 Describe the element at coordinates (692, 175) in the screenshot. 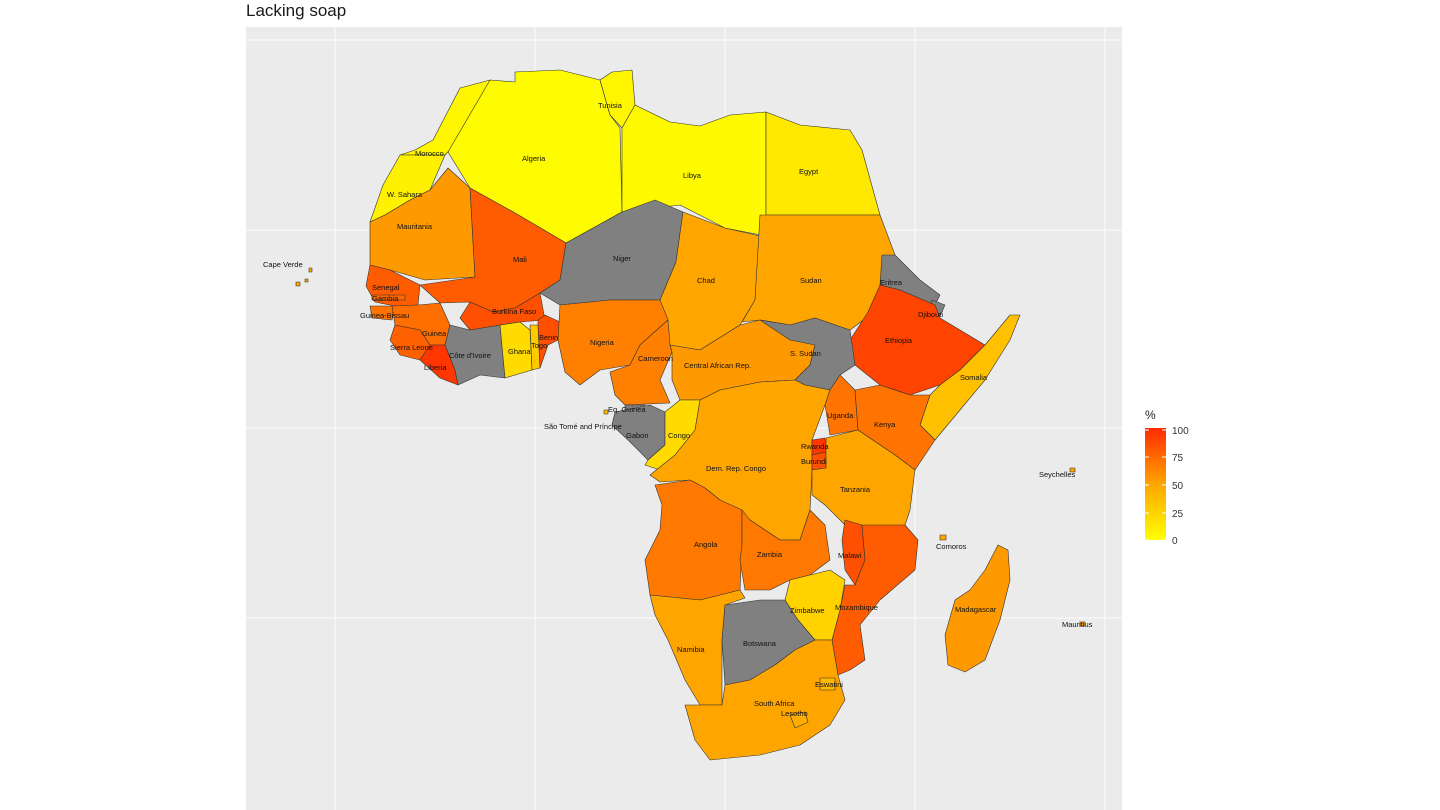

I see `label-libya: Libya` at that location.